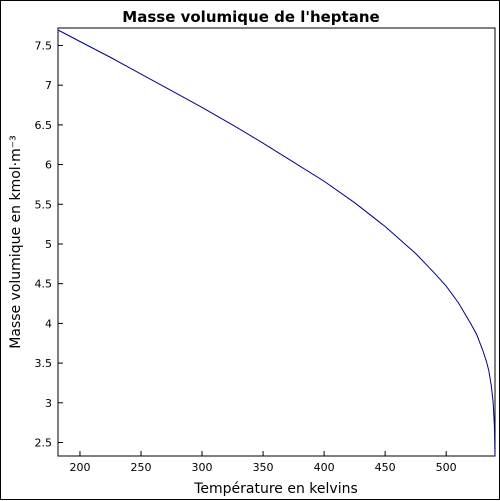  Describe the element at coordinates (446, 467) in the screenshot. I see `x-tick-label: 500` at that location.